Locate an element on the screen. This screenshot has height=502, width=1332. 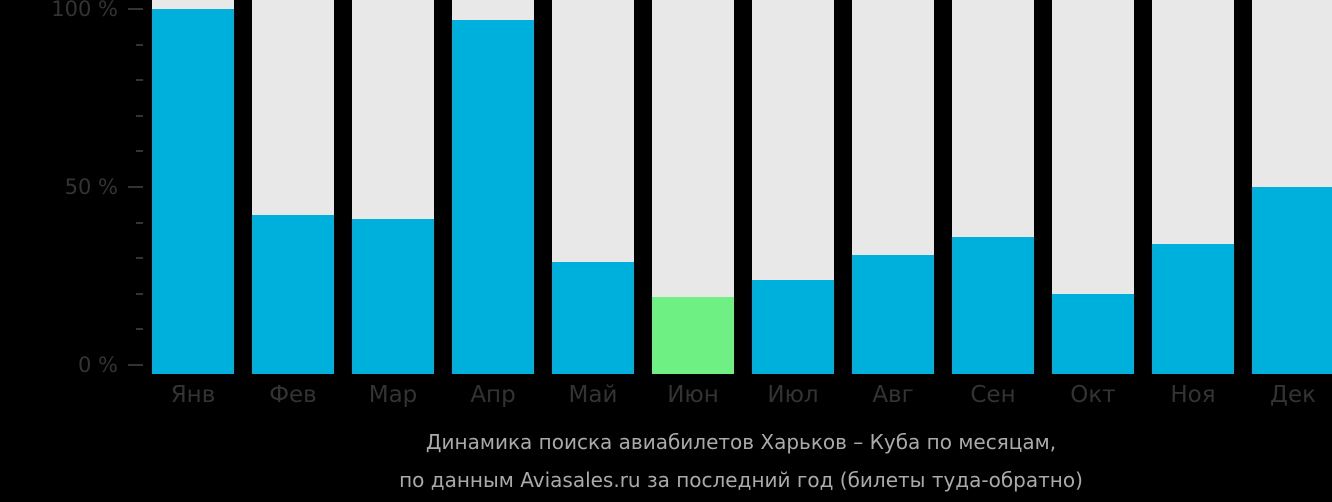
x-axis-label: Мар is located at coordinates (393, 395).